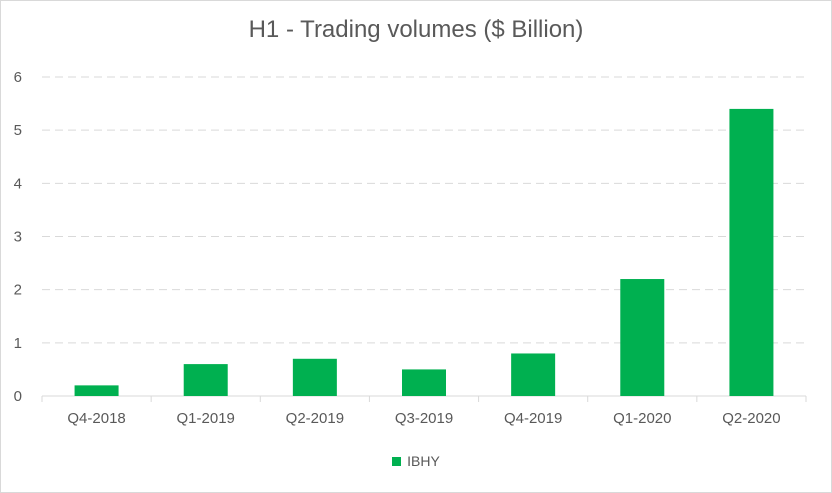  Describe the element at coordinates (314, 377) in the screenshot. I see `bar-q2-2019` at that location.